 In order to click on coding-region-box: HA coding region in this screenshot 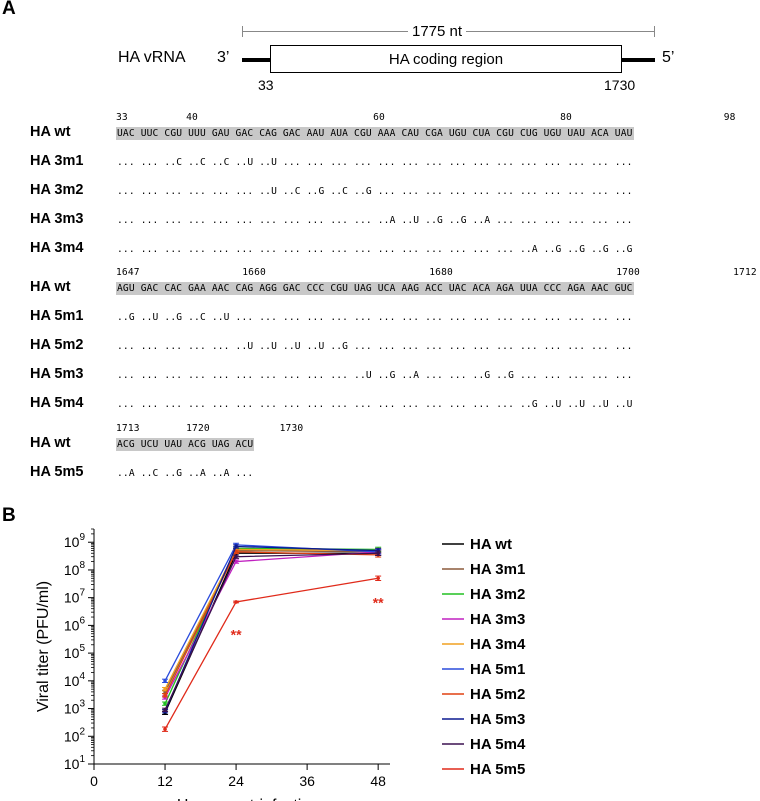, I will do `click(446, 59)`.